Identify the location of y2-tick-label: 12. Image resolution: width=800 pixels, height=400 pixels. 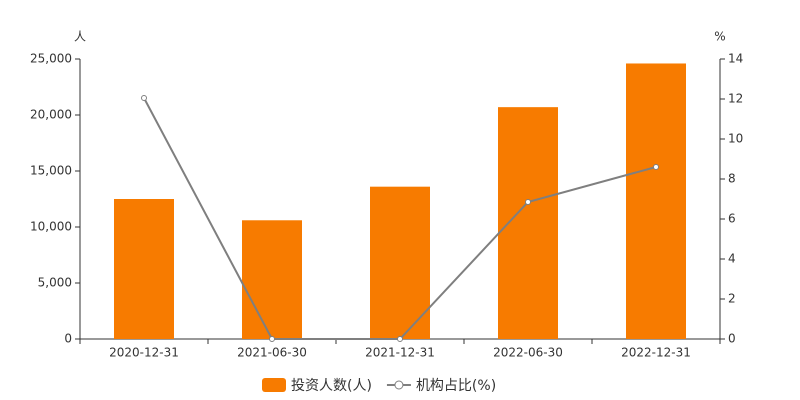
(735, 99).